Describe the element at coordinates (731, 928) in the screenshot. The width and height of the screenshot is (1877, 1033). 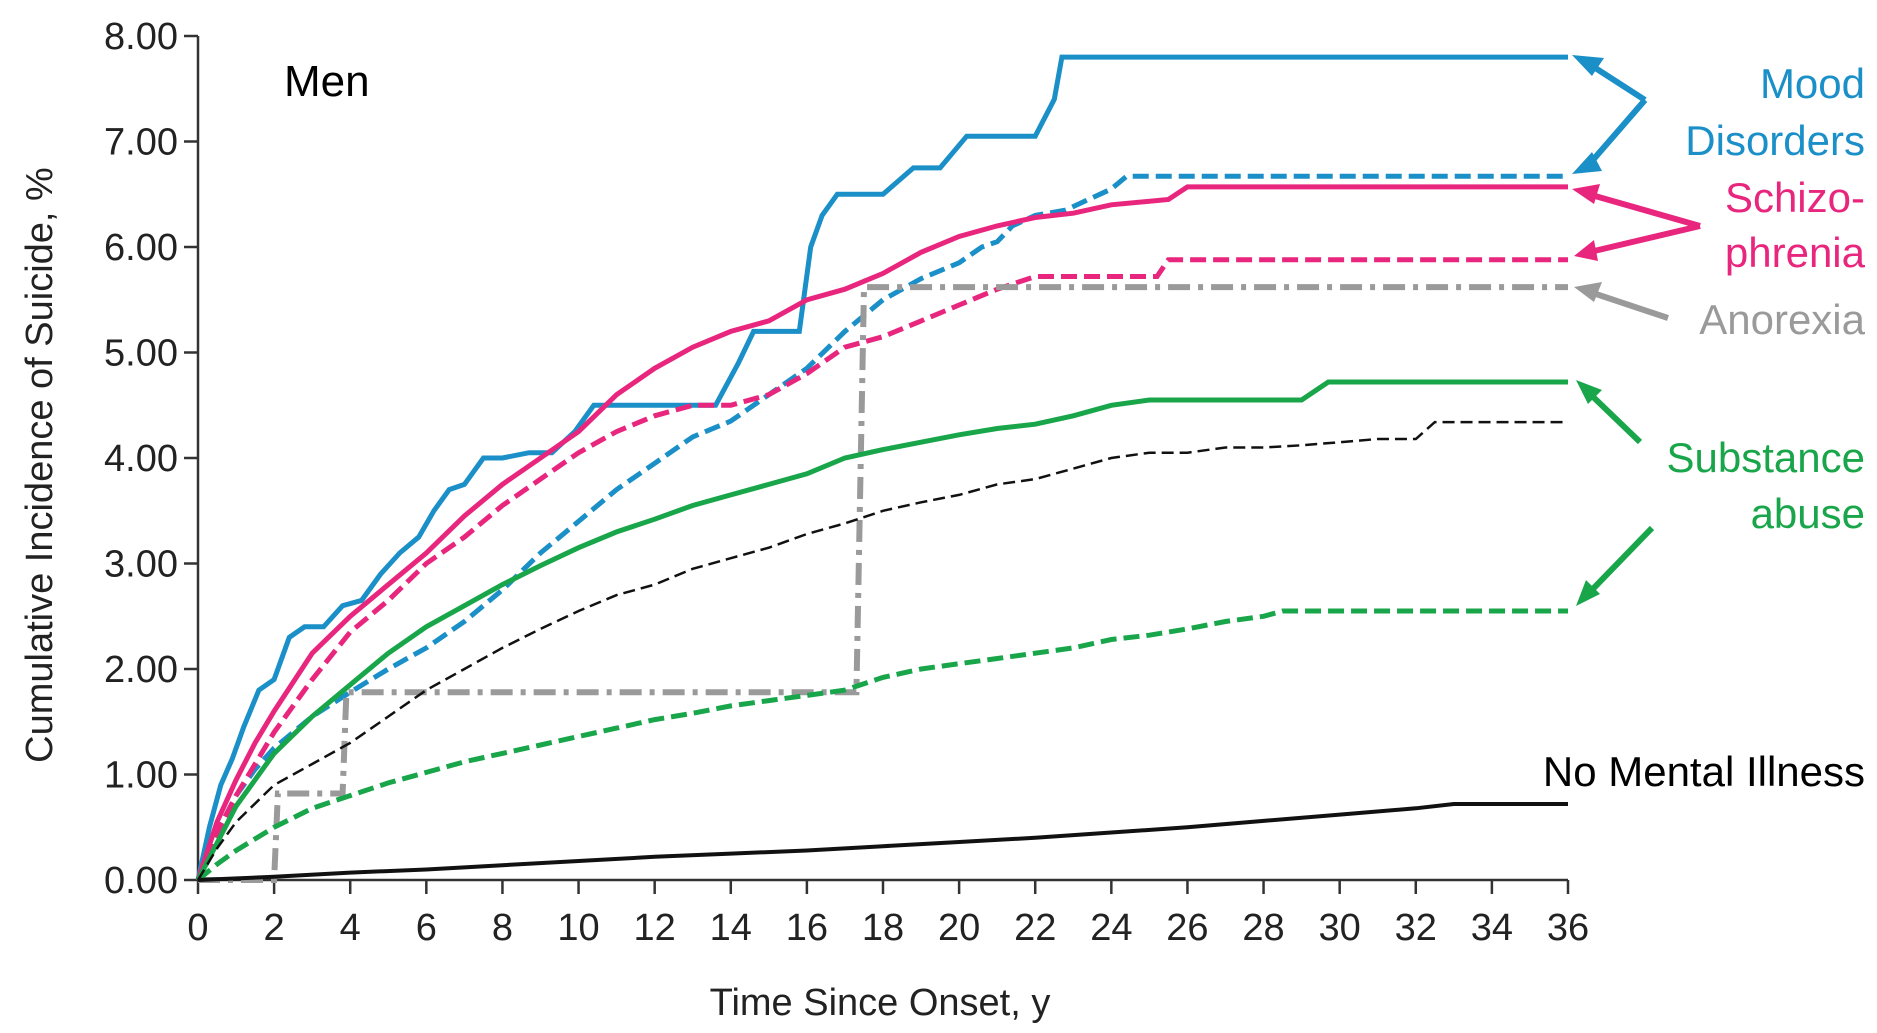
I see `x-tick-label: 14` at that location.